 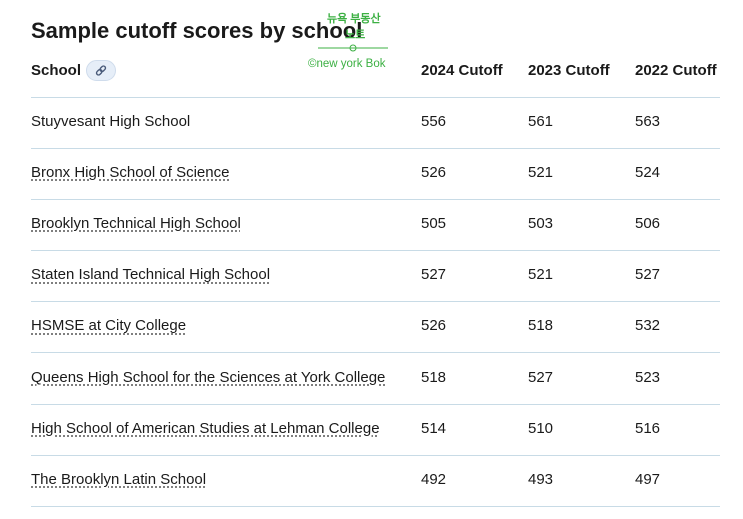 What do you see at coordinates (111, 121) in the screenshot?
I see `school-name: Stuyvesant High School` at bounding box center [111, 121].